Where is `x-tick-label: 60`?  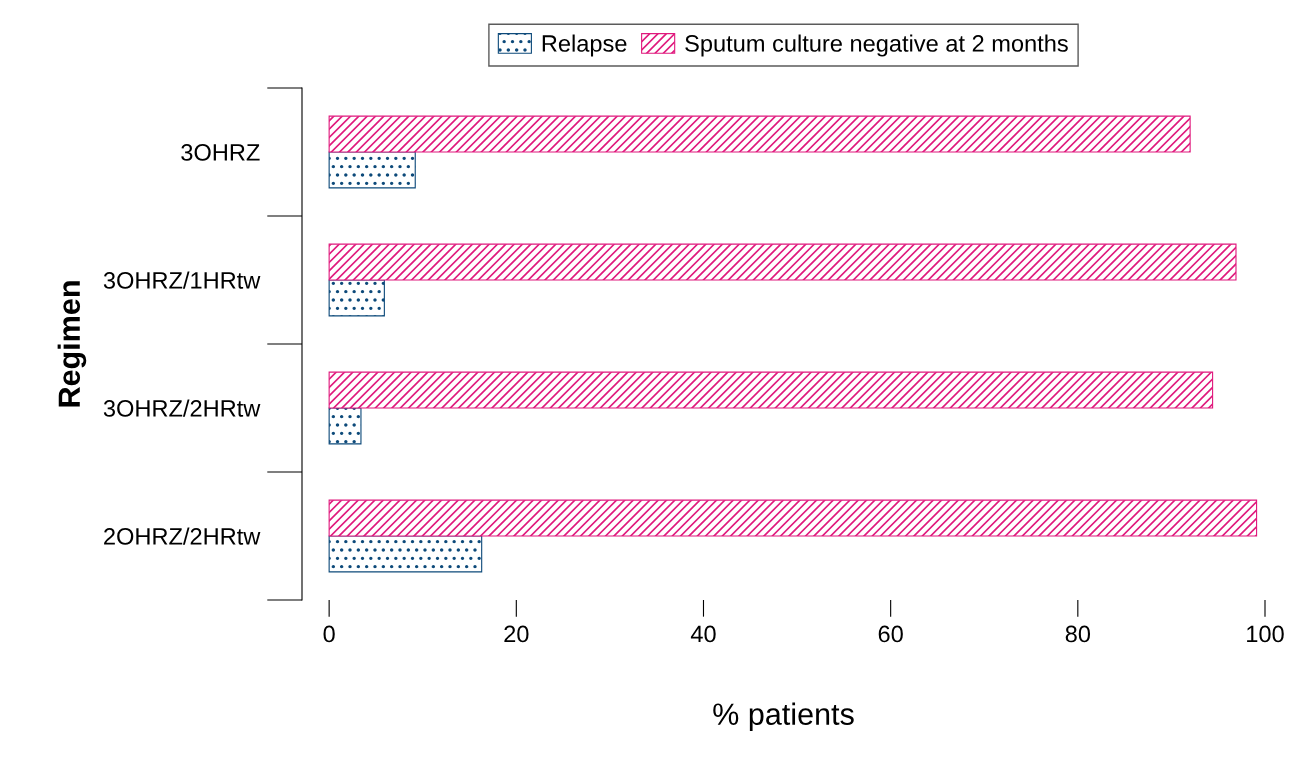 x-tick-label: 60 is located at coordinates (890, 634).